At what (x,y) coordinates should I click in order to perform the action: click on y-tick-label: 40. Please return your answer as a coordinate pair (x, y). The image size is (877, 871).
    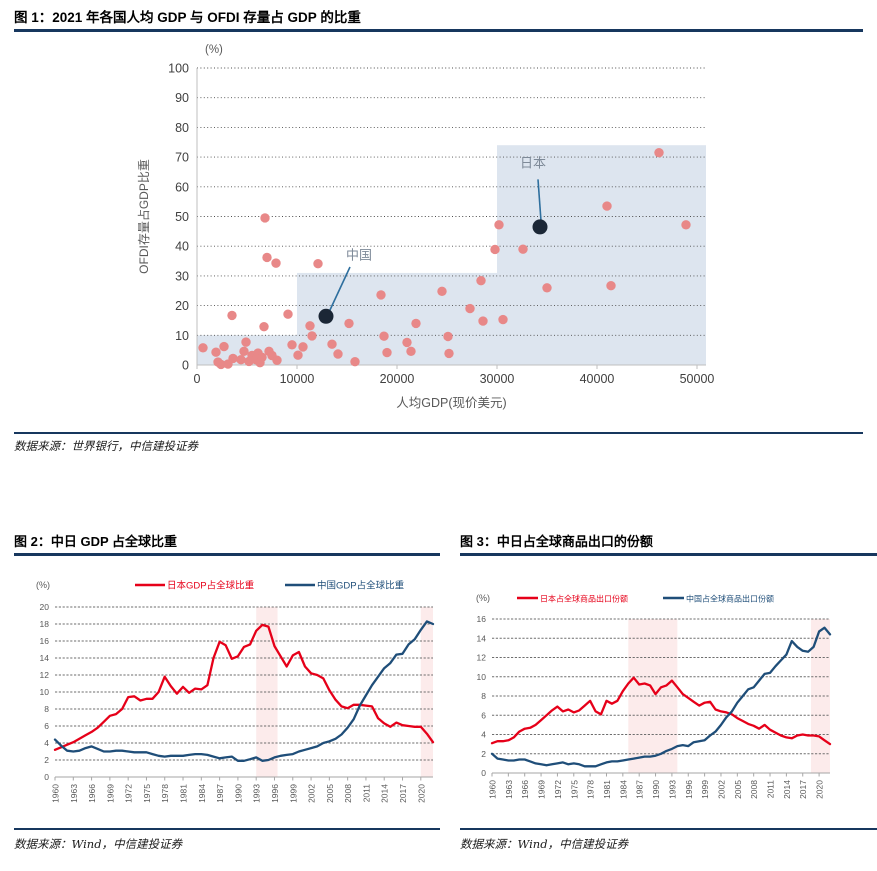
    Looking at the image, I should click on (182, 247).